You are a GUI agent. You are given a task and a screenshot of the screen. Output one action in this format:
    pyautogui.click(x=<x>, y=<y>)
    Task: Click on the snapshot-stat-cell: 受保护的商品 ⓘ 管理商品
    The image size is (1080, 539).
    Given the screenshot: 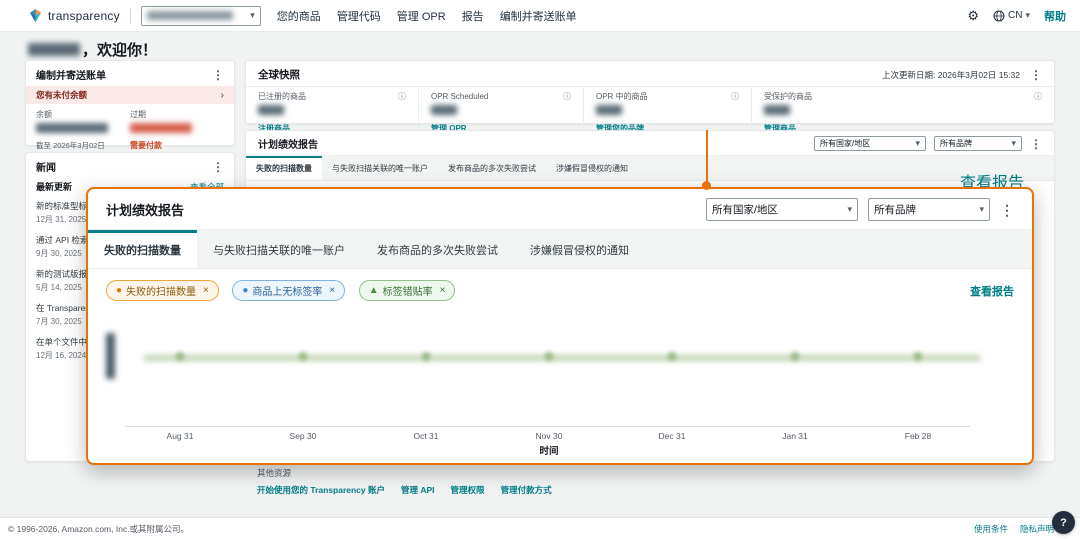 What is the action you would take?
    pyautogui.click(x=903, y=113)
    